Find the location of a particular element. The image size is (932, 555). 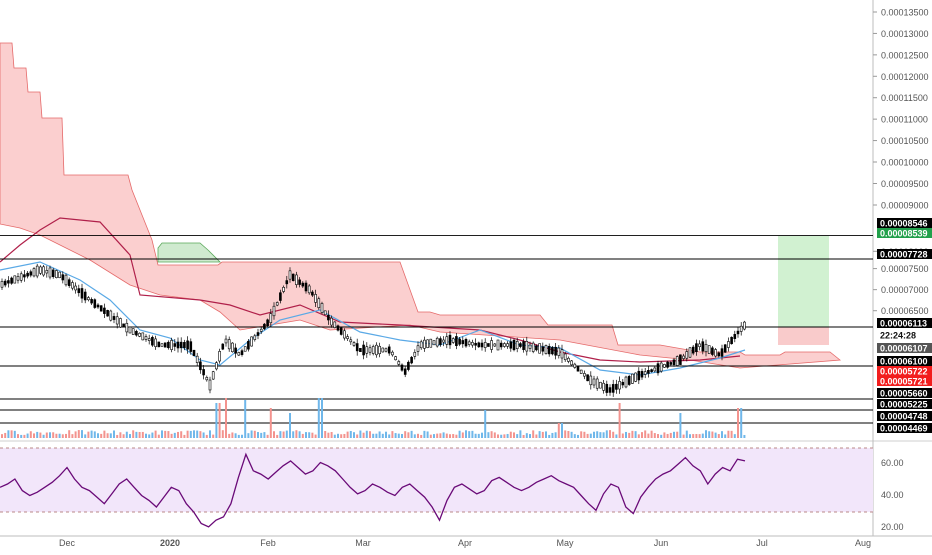

price-label: 0.00004748 is located at coordinates (904, 416).